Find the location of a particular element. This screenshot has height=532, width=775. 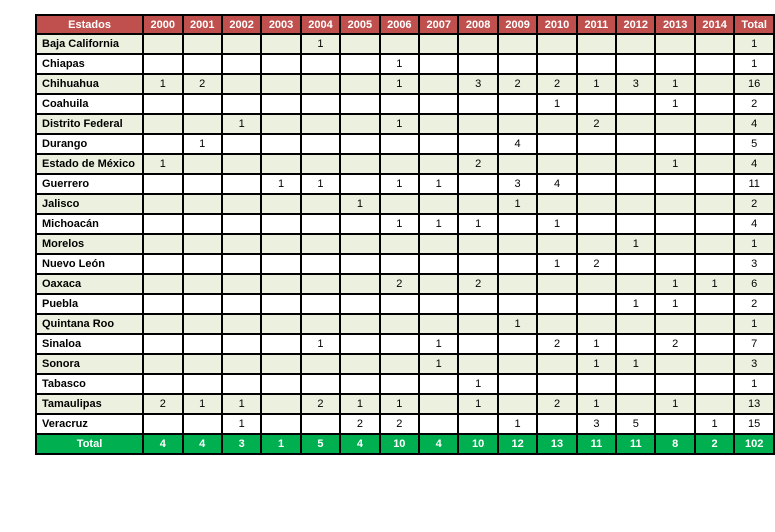

column-total-cell: 11 is located at coordinates (596, 444).